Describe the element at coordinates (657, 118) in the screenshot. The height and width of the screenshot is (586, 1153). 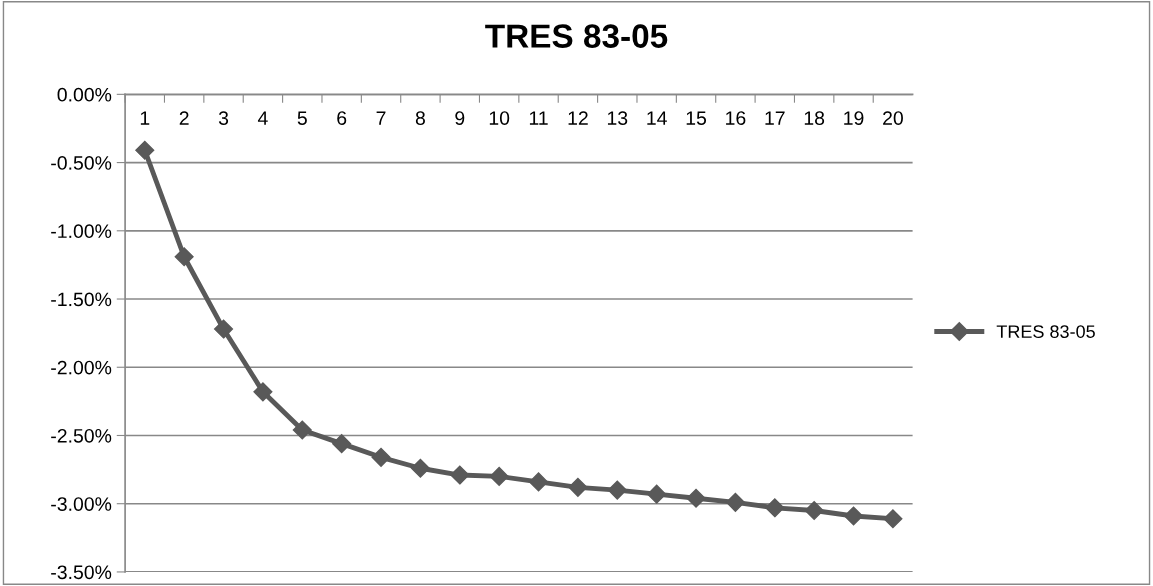
I see `x-tick-label: 14` at that location.